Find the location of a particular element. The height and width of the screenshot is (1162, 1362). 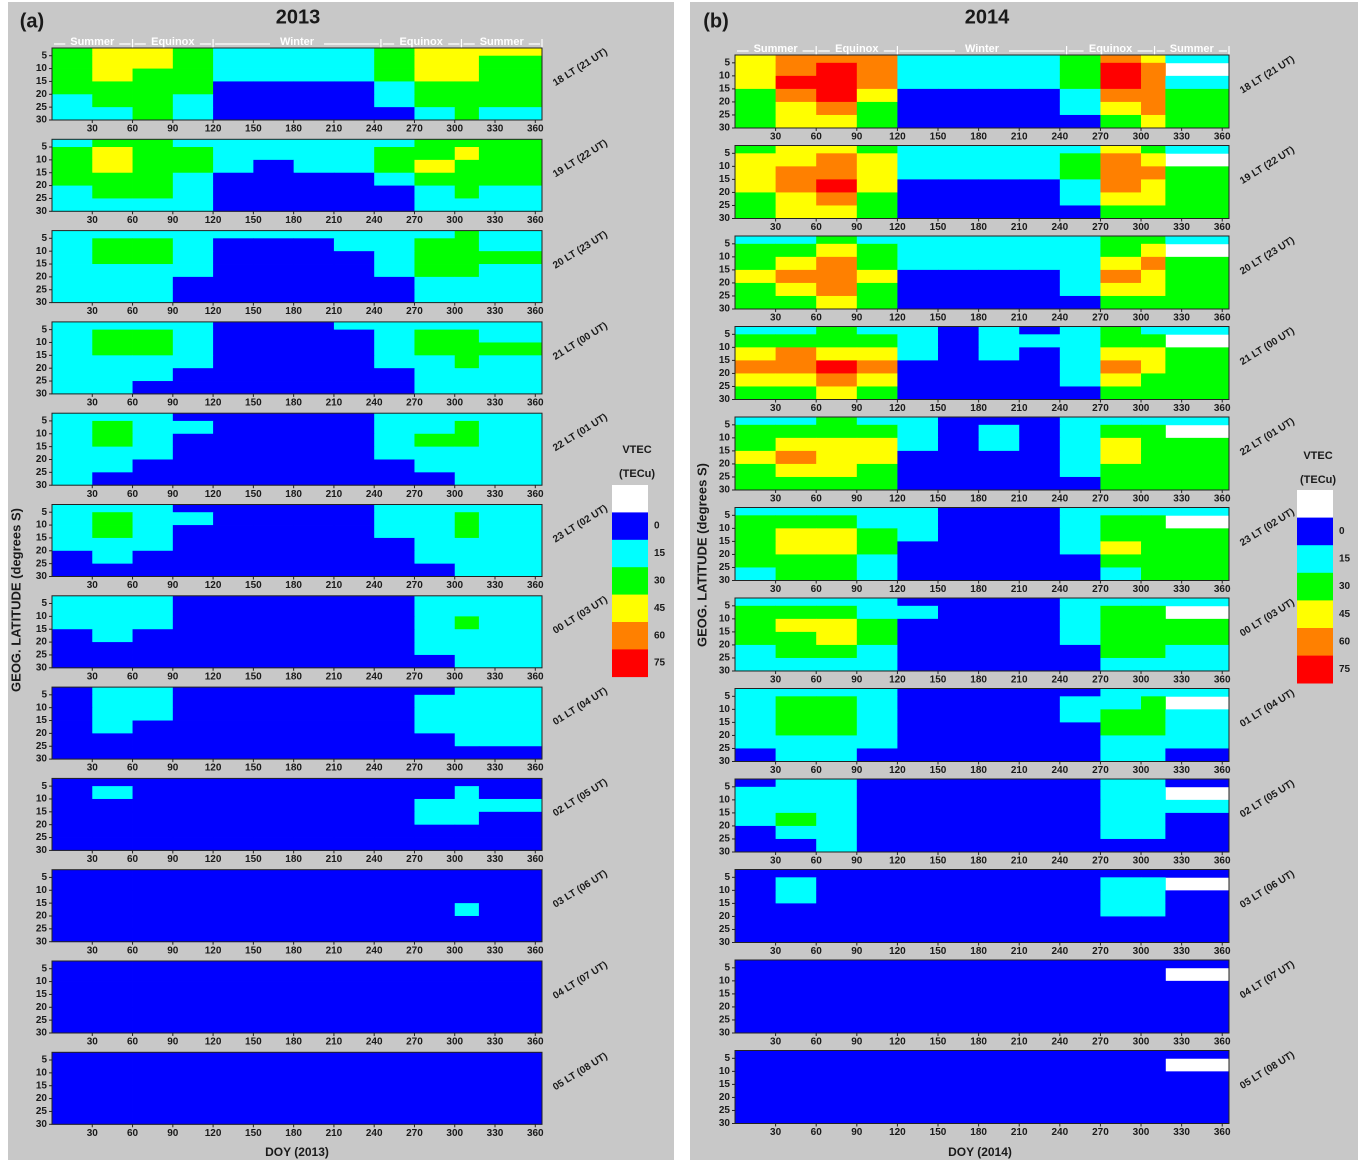

season-label: Equinox is located at coordinates (1111, 49).